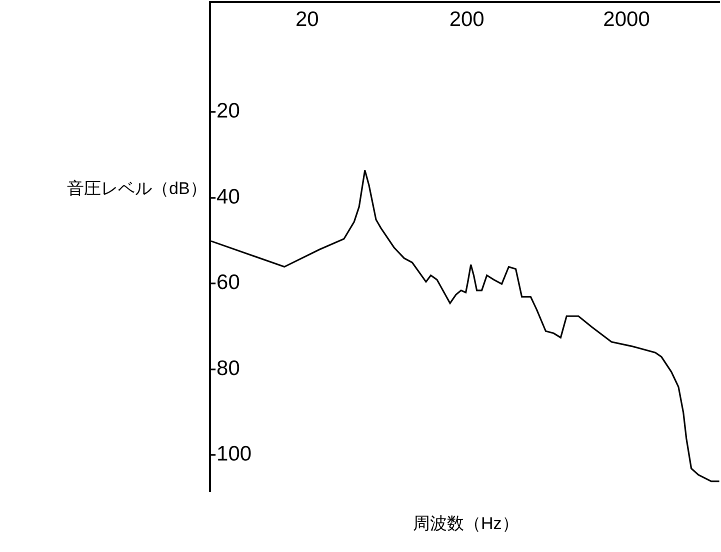 Image resolution: width=721 pixels, height=552 pixels. I want to click on x-axis-title: 周波数（Hz）, so click(466, 523).